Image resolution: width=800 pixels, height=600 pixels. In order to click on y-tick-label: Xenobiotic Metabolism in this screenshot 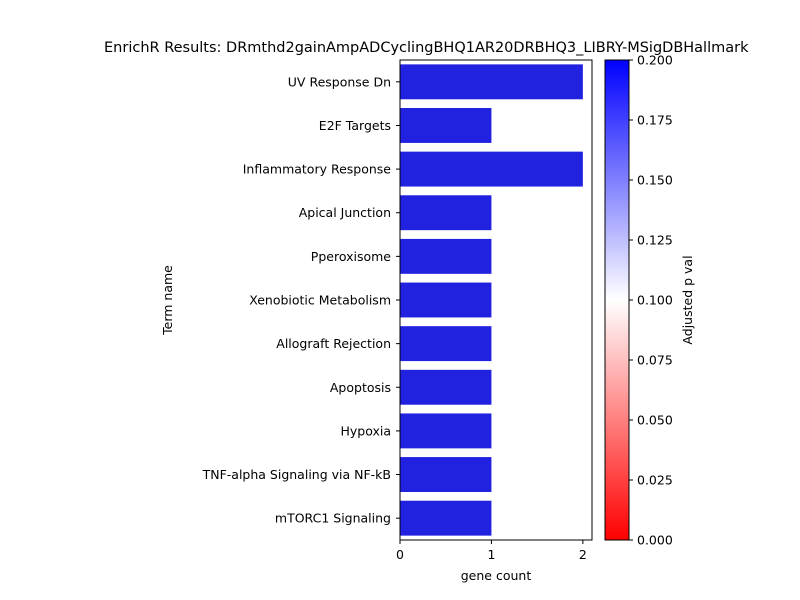, I will do `click(320, 300)`.